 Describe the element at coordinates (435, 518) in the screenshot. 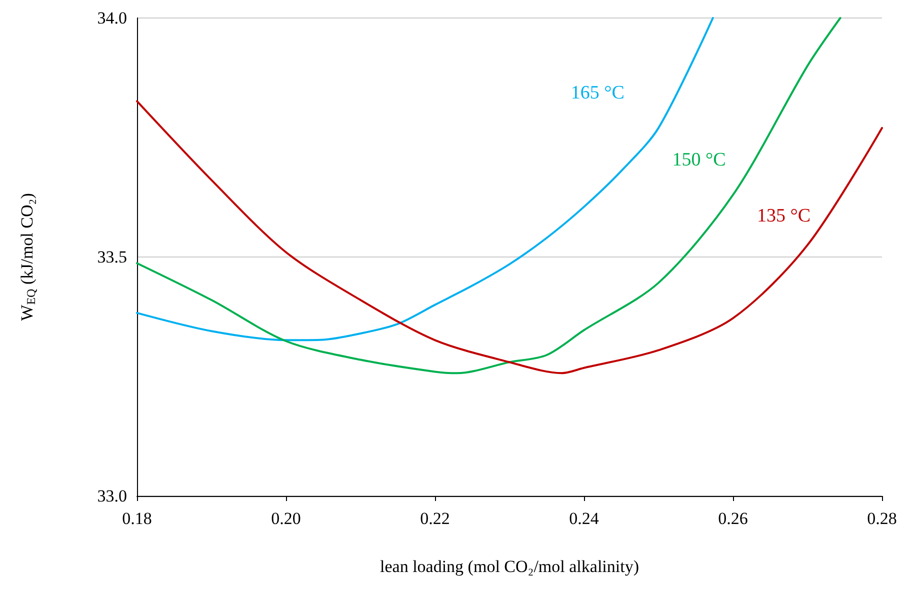

I see `x-tick-label: 0.22` at that location.